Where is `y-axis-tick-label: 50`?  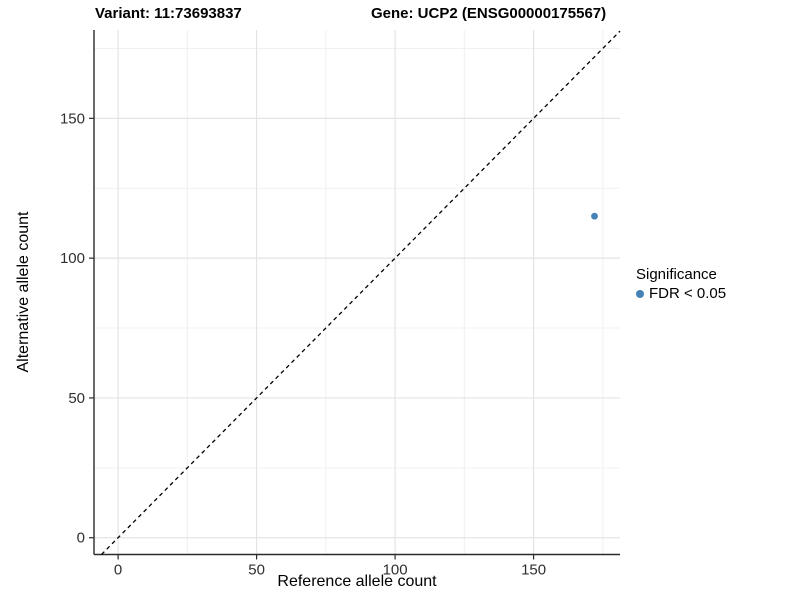 y-axis-tick-label: 50 is located at coordinates (76, 398).